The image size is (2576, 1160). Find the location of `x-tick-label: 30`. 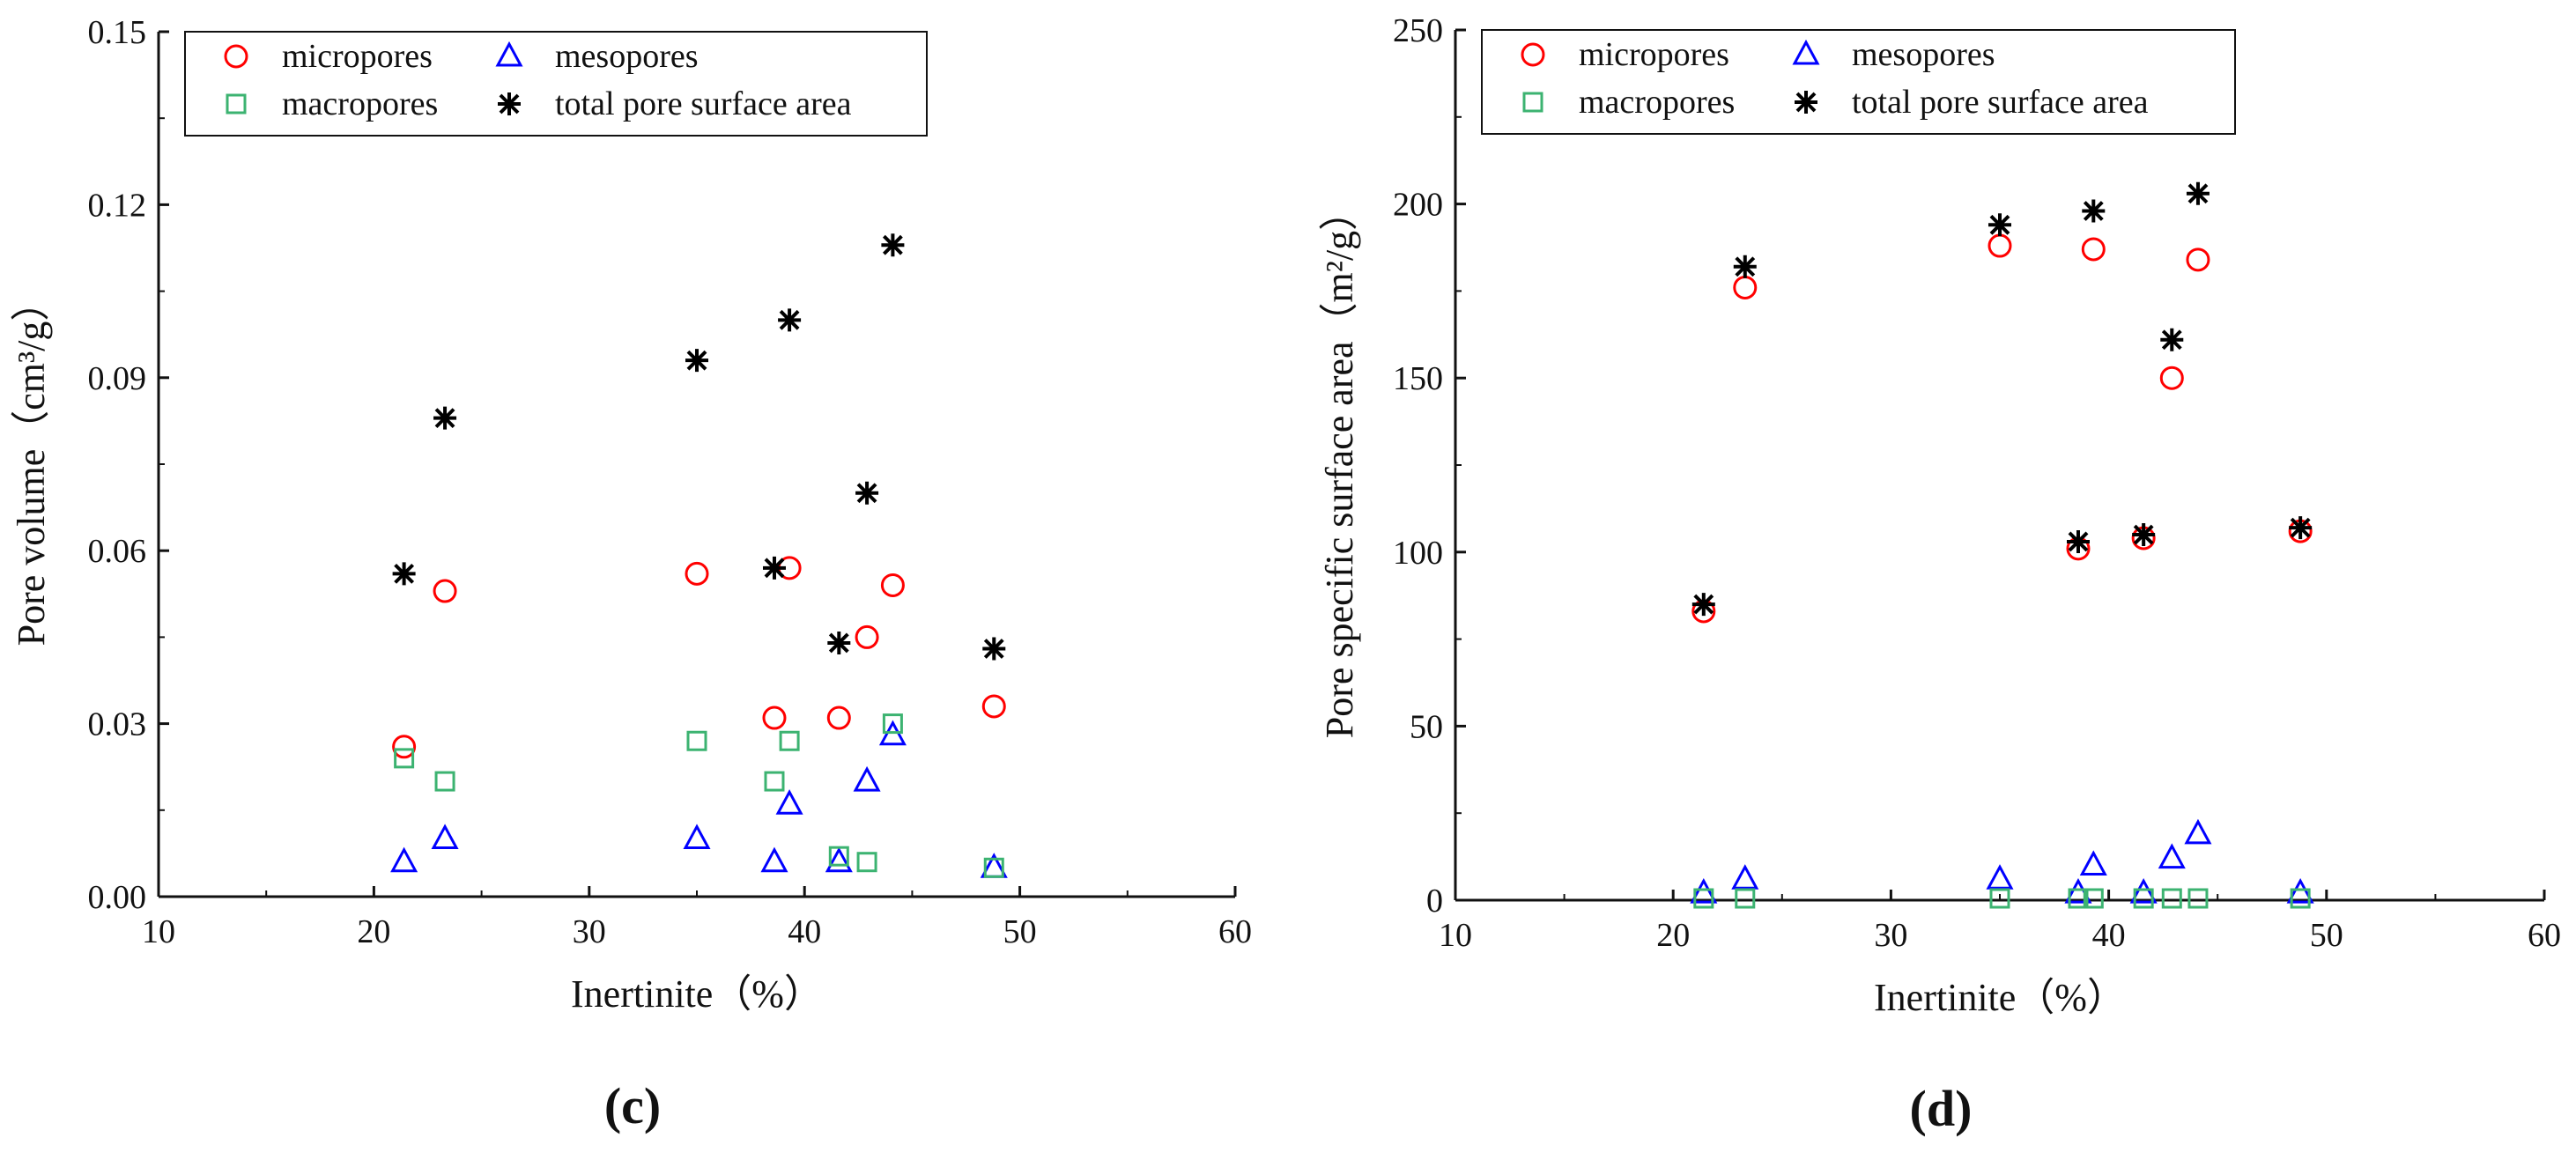

x-tick-label: 30 is located at coordinates (590, 931).